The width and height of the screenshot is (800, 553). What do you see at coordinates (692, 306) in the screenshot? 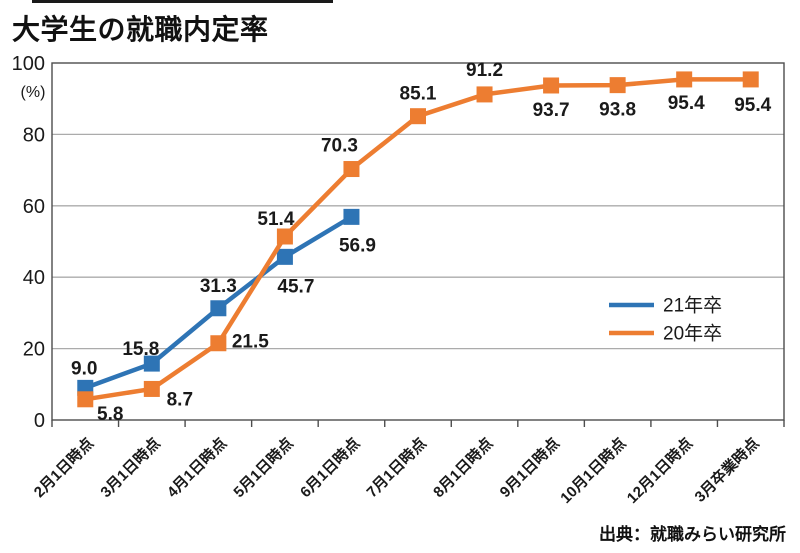
I see `legend-label: 21年卒` at bounding box center [692, 306].